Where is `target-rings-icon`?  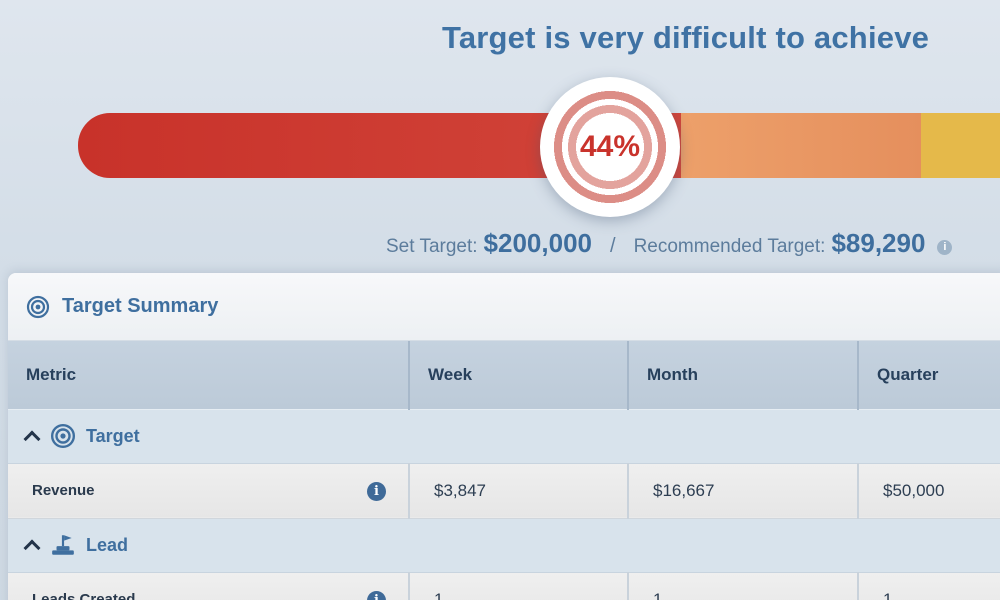
target-rings-icon is located at coordinates (610, 147).